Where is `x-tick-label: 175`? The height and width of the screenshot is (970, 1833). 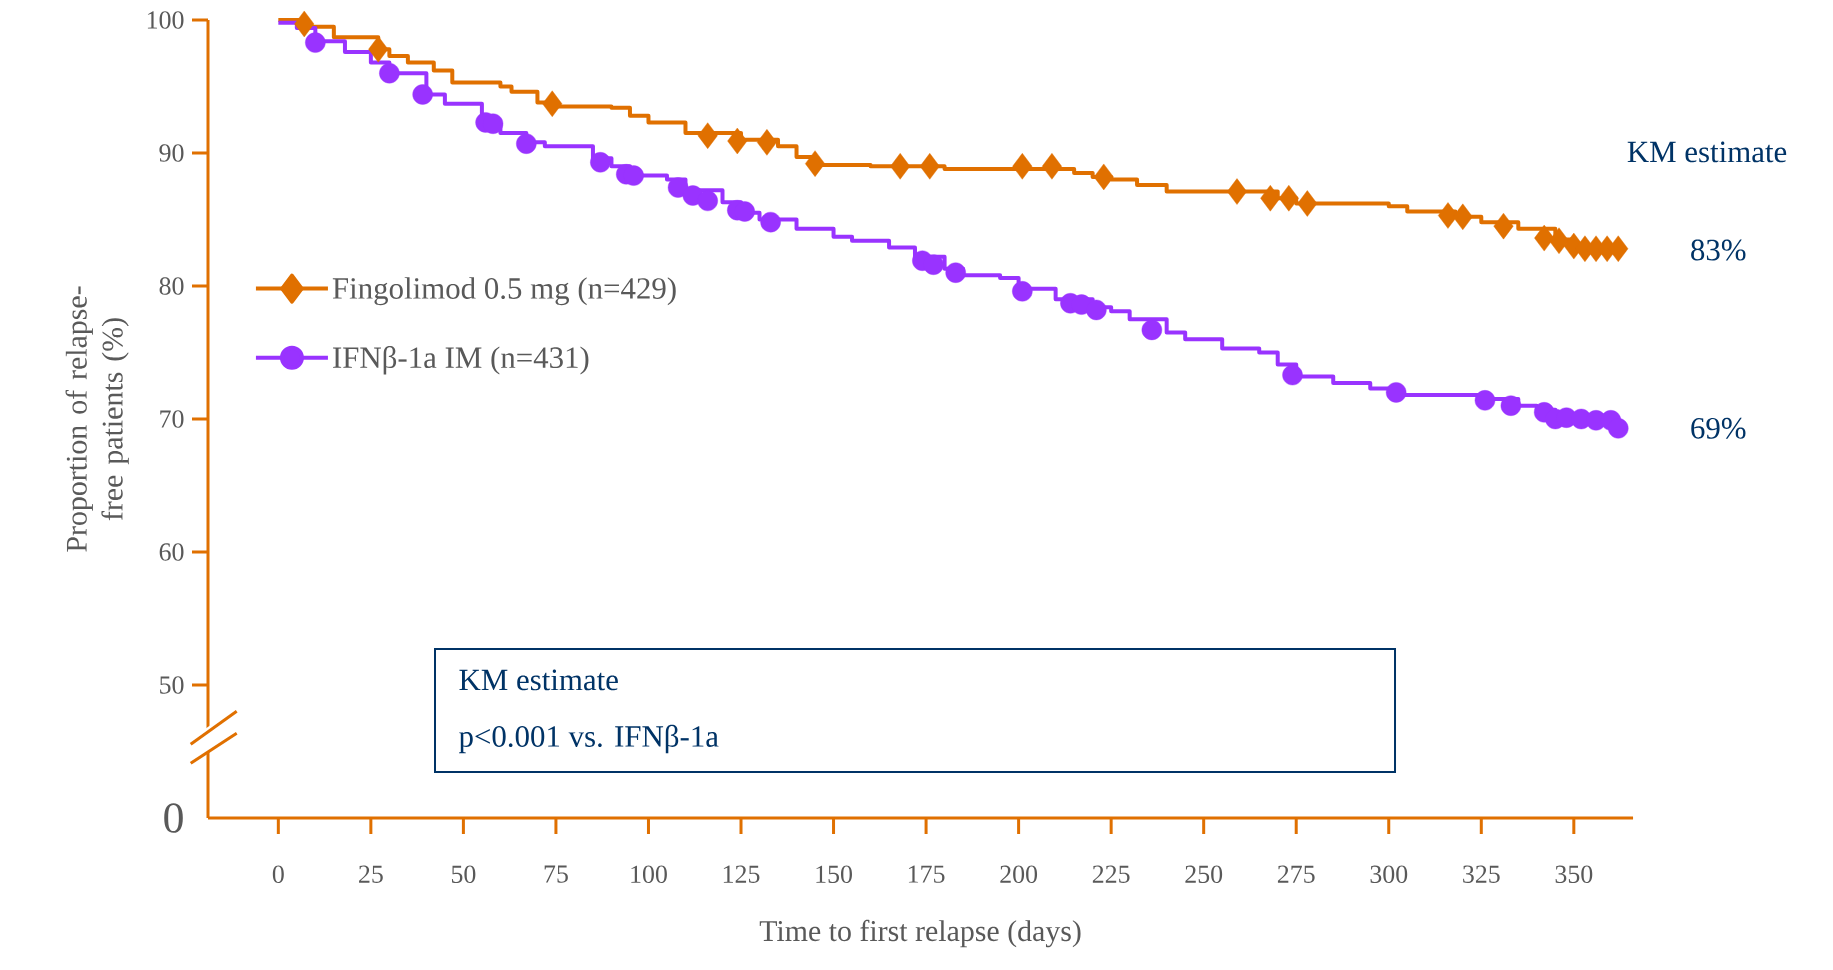
x-tick-label: 175 is located at coordinates (926, 874).